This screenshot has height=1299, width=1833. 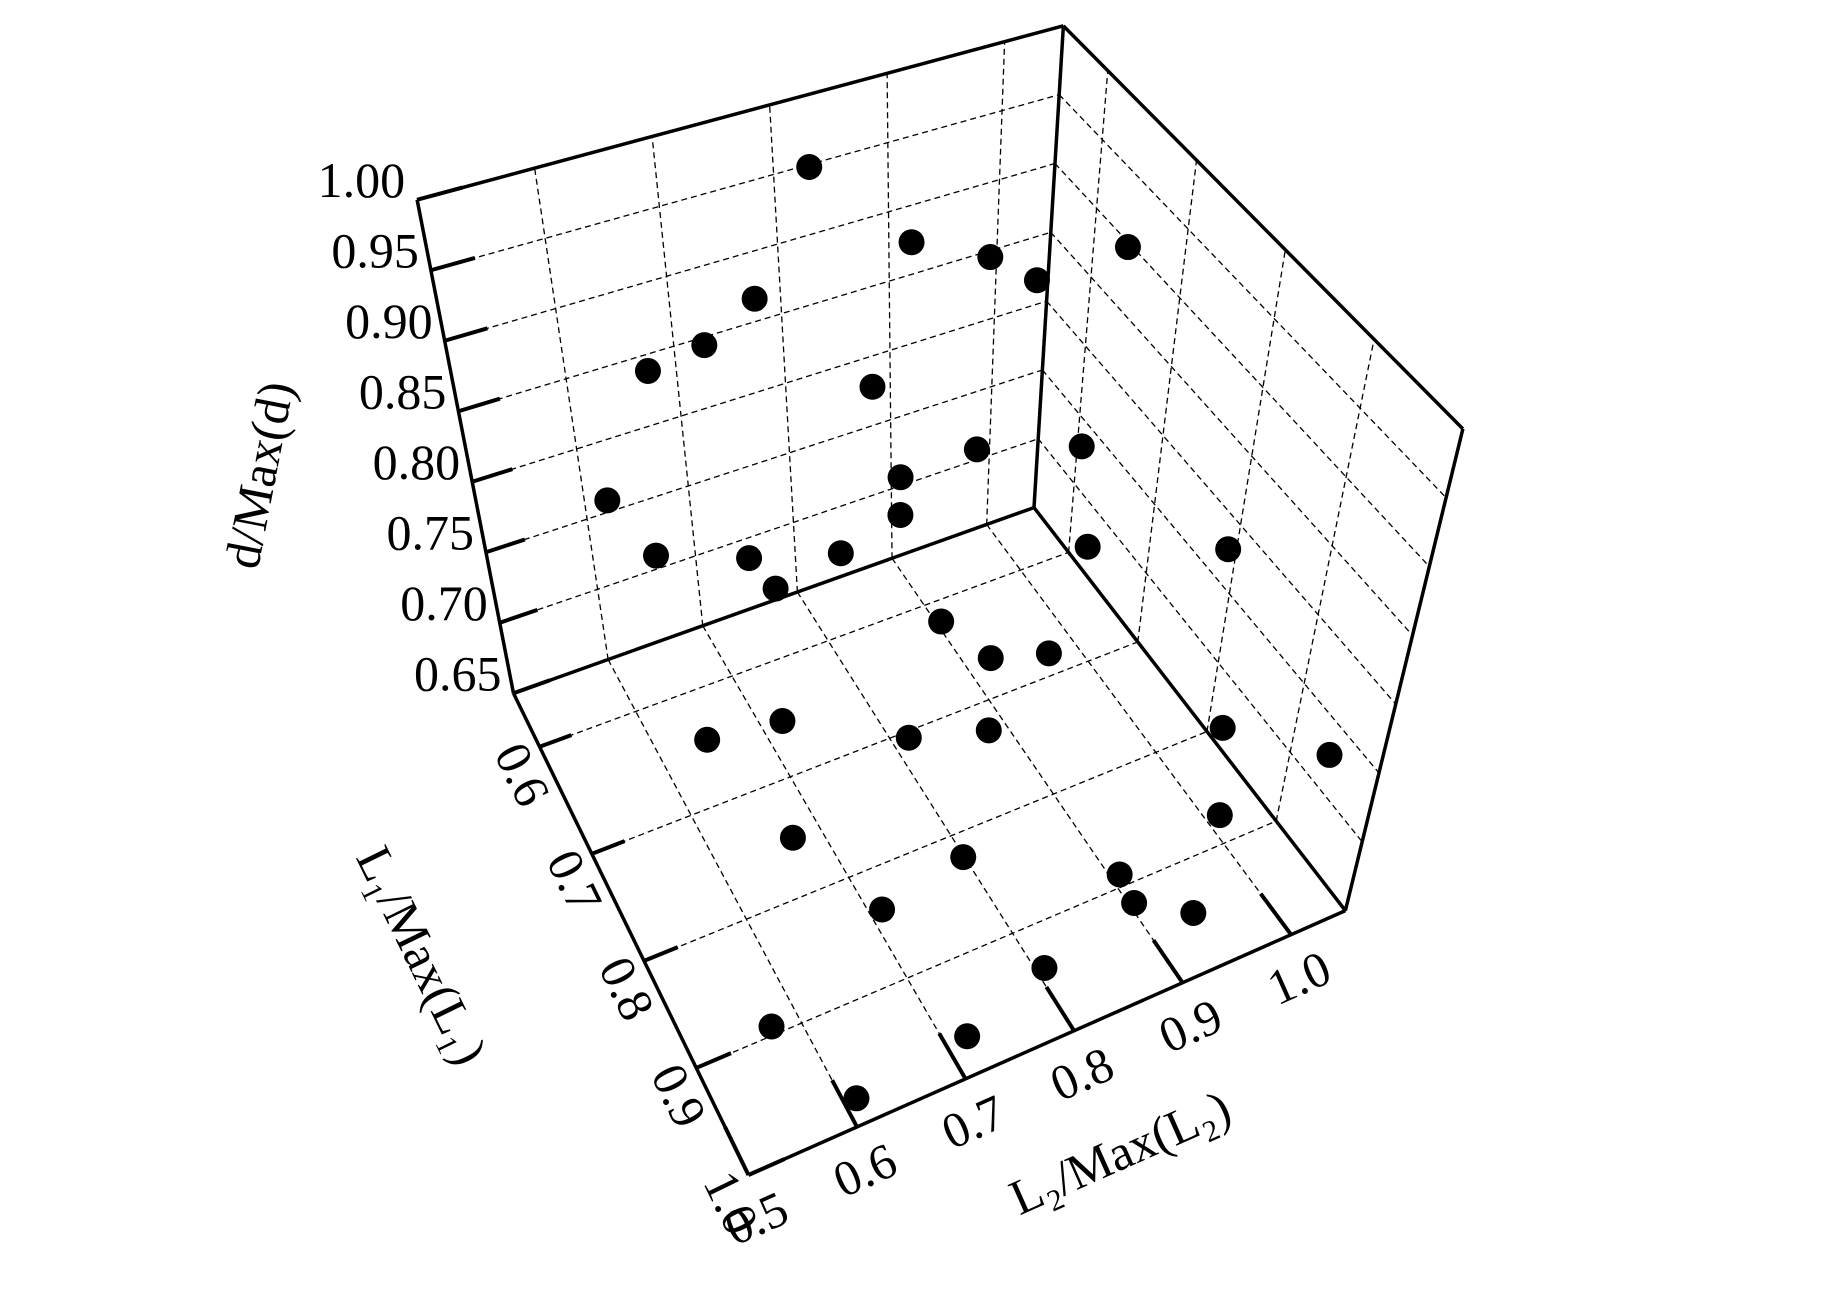 What do you see at coordinates (444, 603) in the screenshot?
I see `z-tick-label: 0.70` at bounding box center [444, 603].